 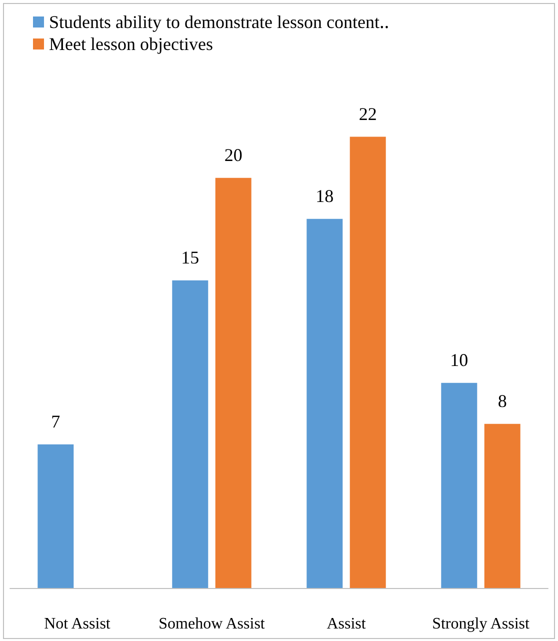 What do you see at coordinates (55, 421) in the screenshot?
I see `data-label: 7` at bounding box center [55, 421].